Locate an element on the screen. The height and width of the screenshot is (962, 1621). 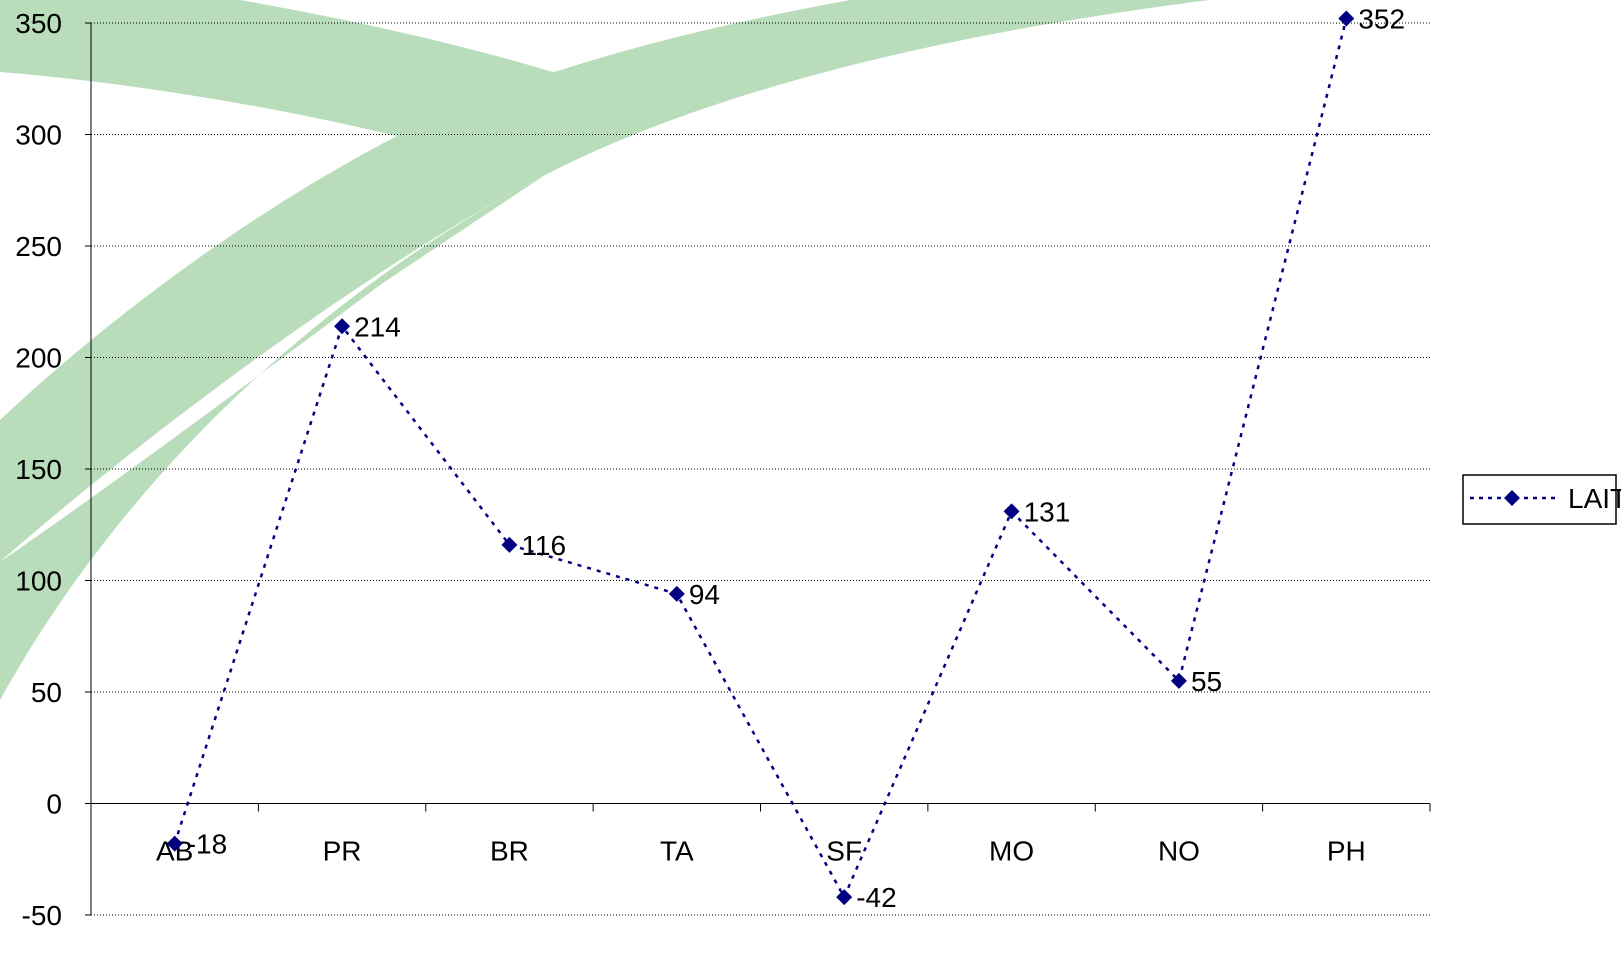
y-tick-label: -50 is located at coordinates (42, 915).